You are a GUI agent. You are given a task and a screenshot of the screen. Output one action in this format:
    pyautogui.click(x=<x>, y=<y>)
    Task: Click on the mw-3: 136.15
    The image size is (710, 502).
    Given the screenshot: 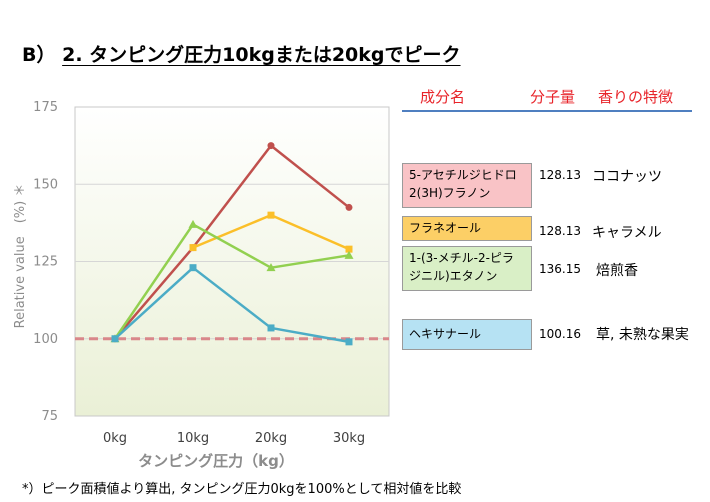 What is the action you would take?
    pyautogui.click(x=560, y=269)
    